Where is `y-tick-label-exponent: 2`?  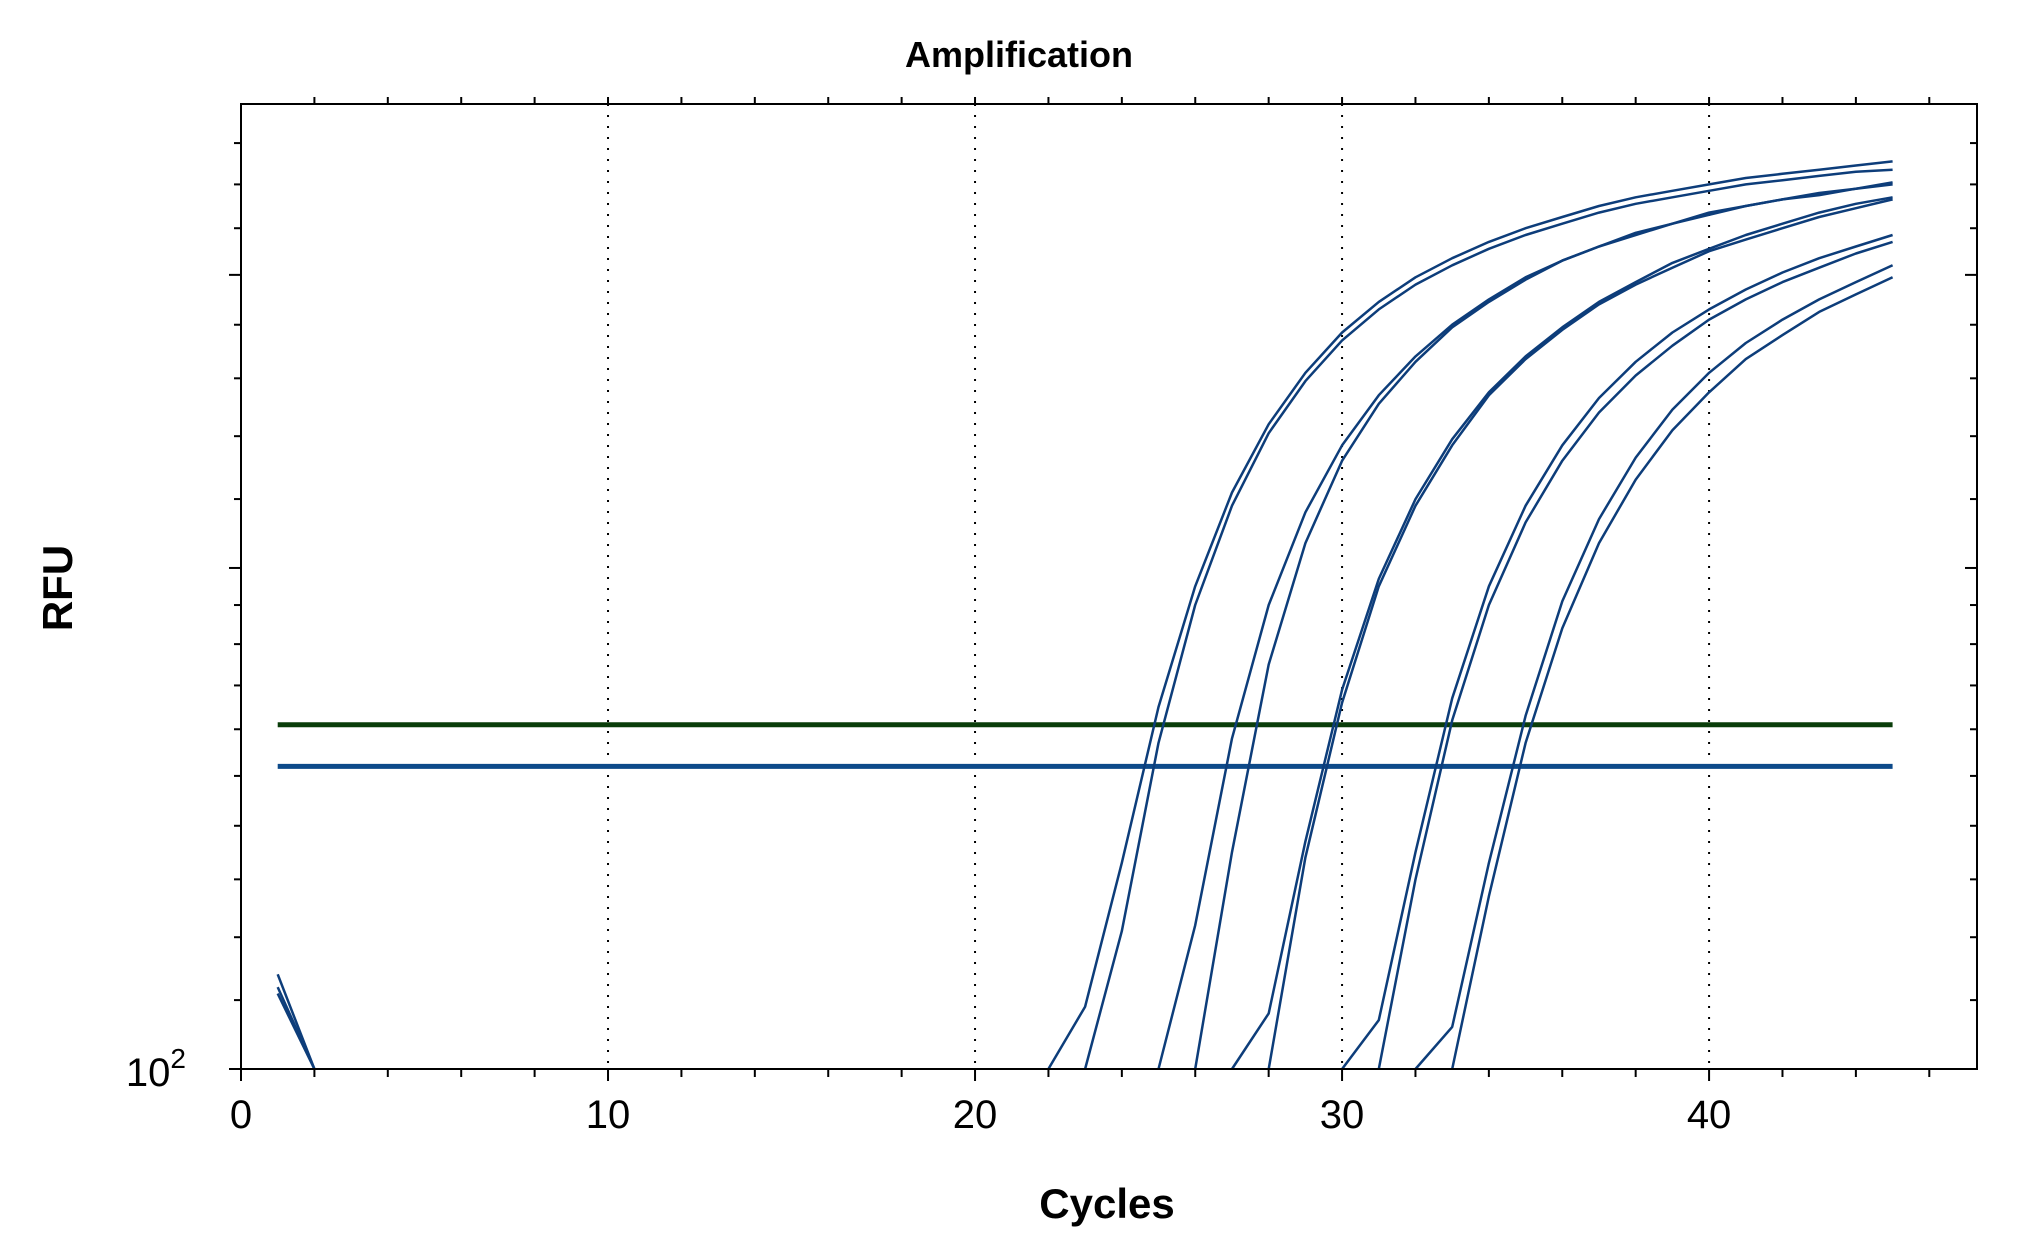
y-tick-label-exponent: 2 is located at coordinates (178, 1058).